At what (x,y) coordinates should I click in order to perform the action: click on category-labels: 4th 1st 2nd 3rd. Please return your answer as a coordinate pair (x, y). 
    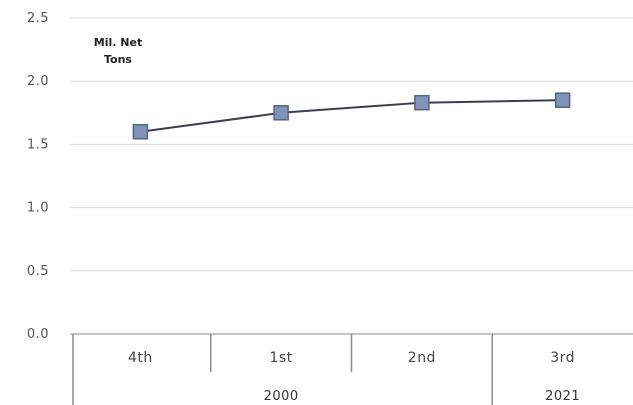
    Looking at the image, I should click on (351, 358).